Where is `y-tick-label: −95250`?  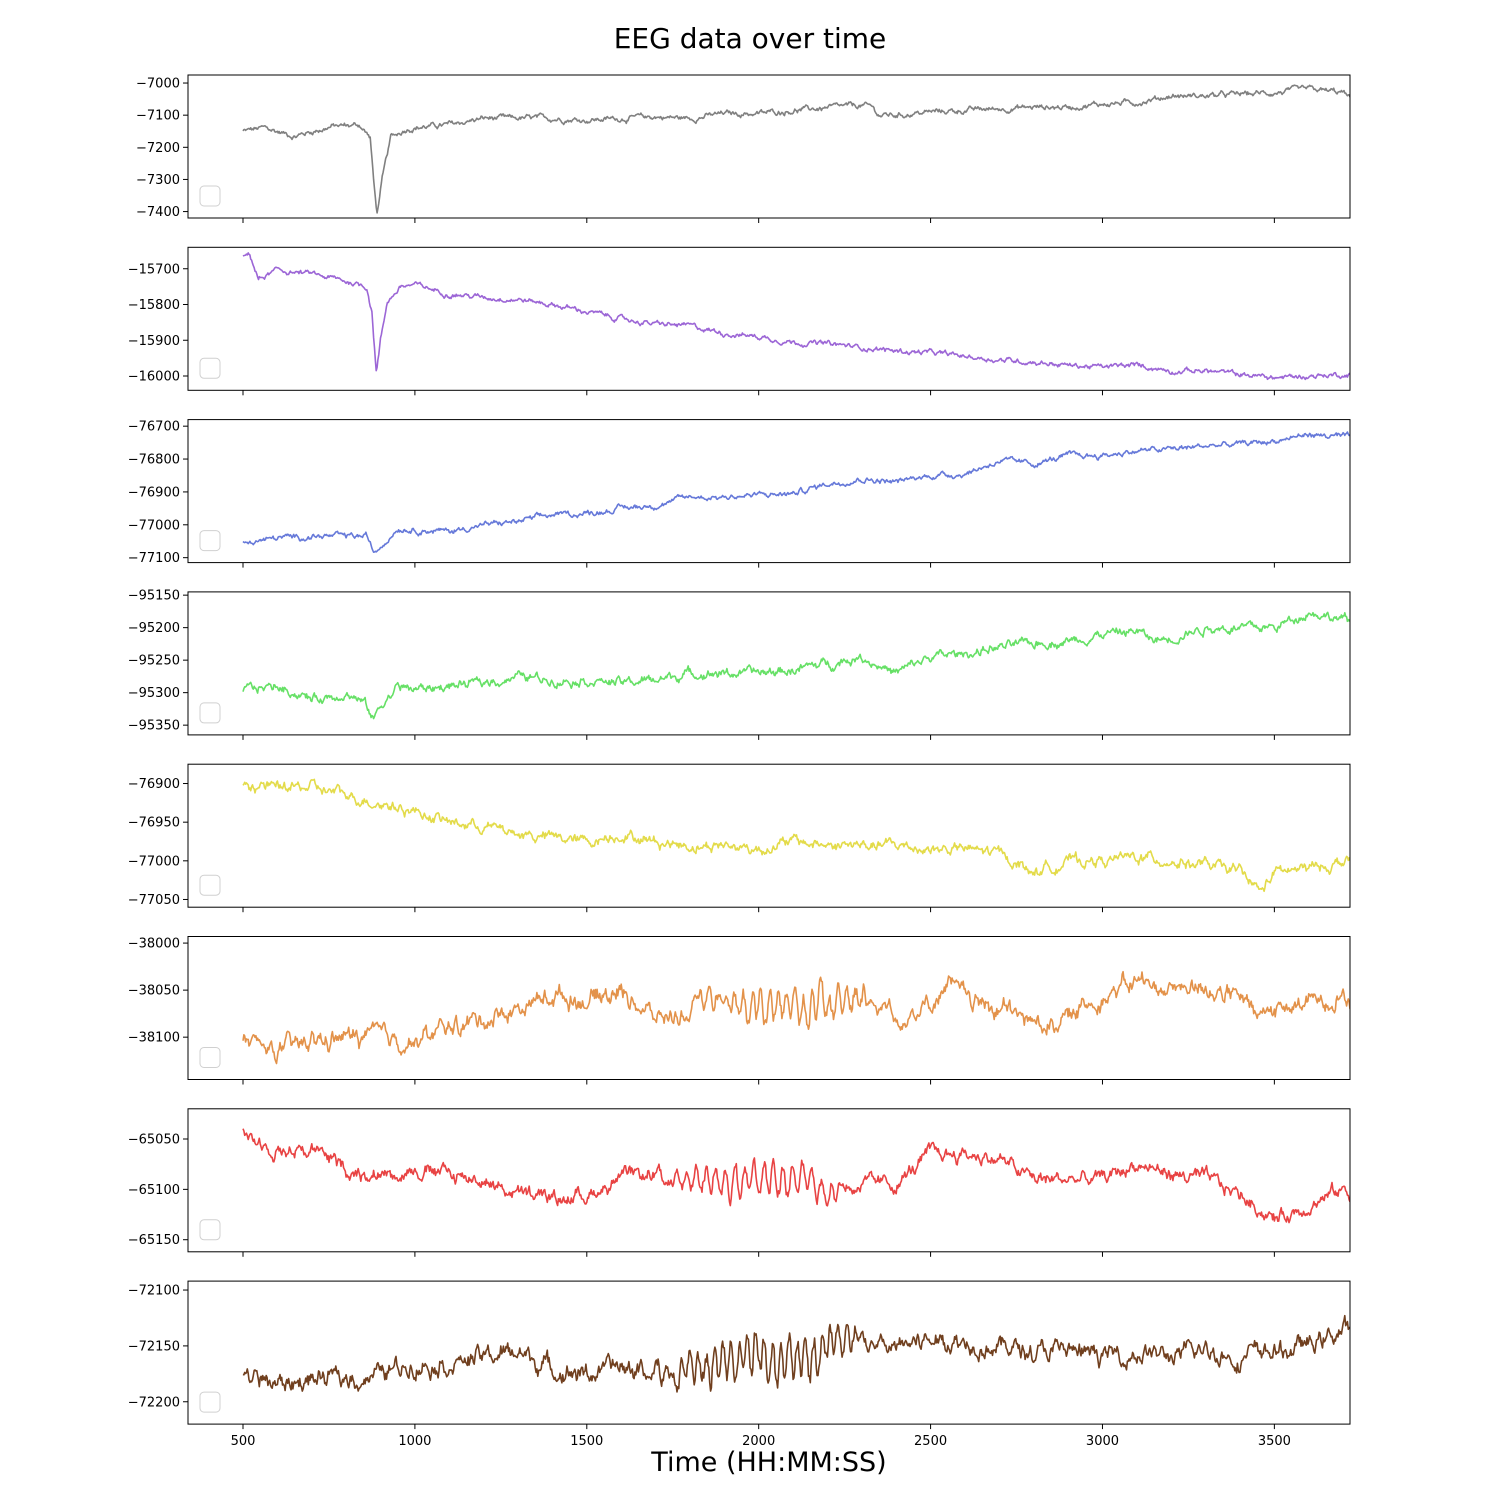
y-tick-label: −95250 is located at coordinates (154, 661).